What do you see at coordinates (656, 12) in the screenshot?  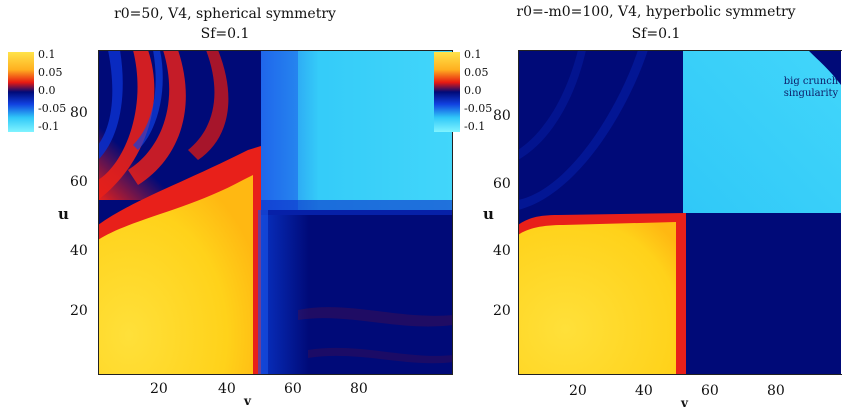 I see `chart-title: r0=-m0=100, V4, hyperbolic symmetry` at bounding box center [656, 12].